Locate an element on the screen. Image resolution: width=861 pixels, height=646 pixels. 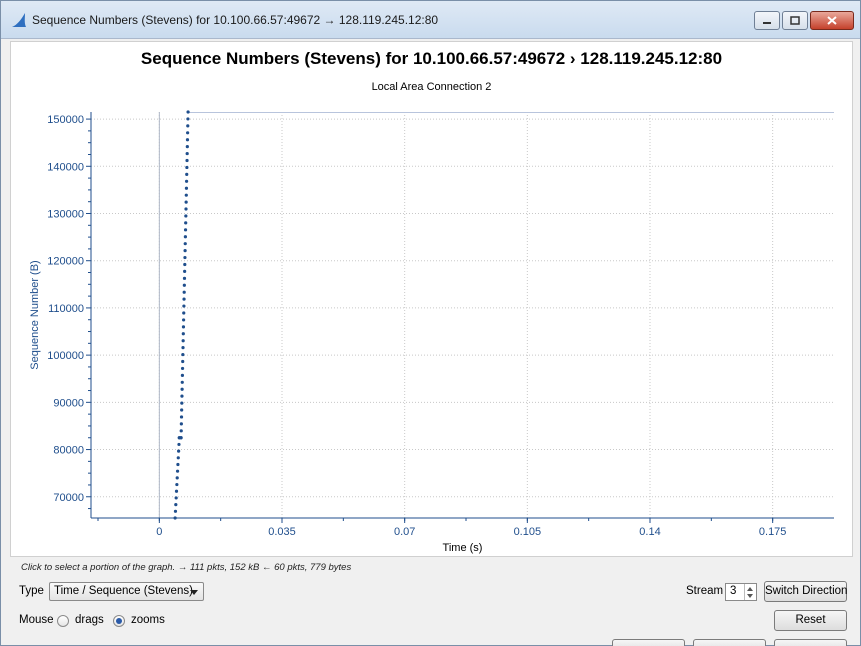
graph-type-select: Time / Sequence (Stevens) is located at coordinates (126, 591).